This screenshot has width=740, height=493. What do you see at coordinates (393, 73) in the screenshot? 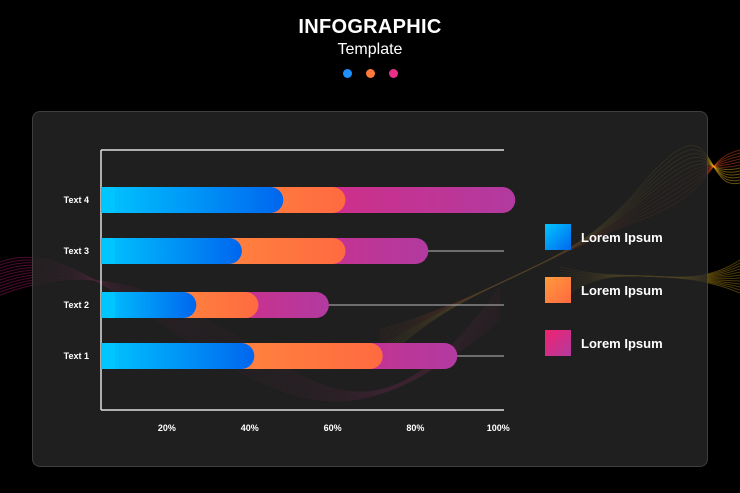
I see `dot-pink` at bounding box center [393, 73].